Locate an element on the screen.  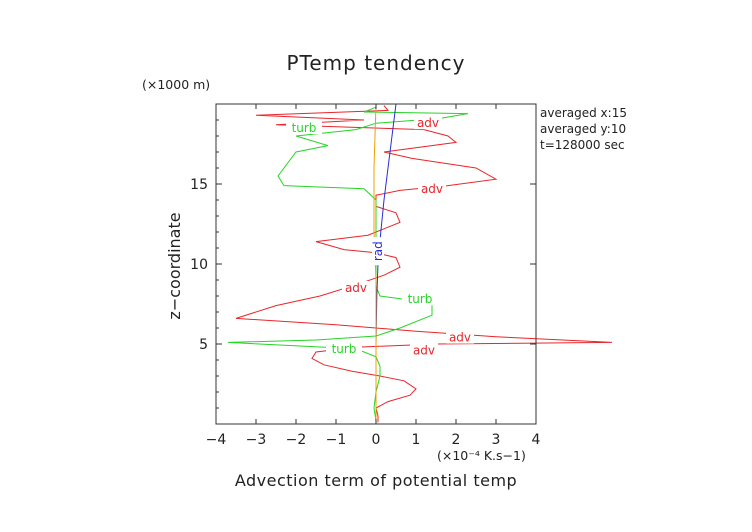
y-axis-label: z−coordinate is located at coordinates (174, 265).